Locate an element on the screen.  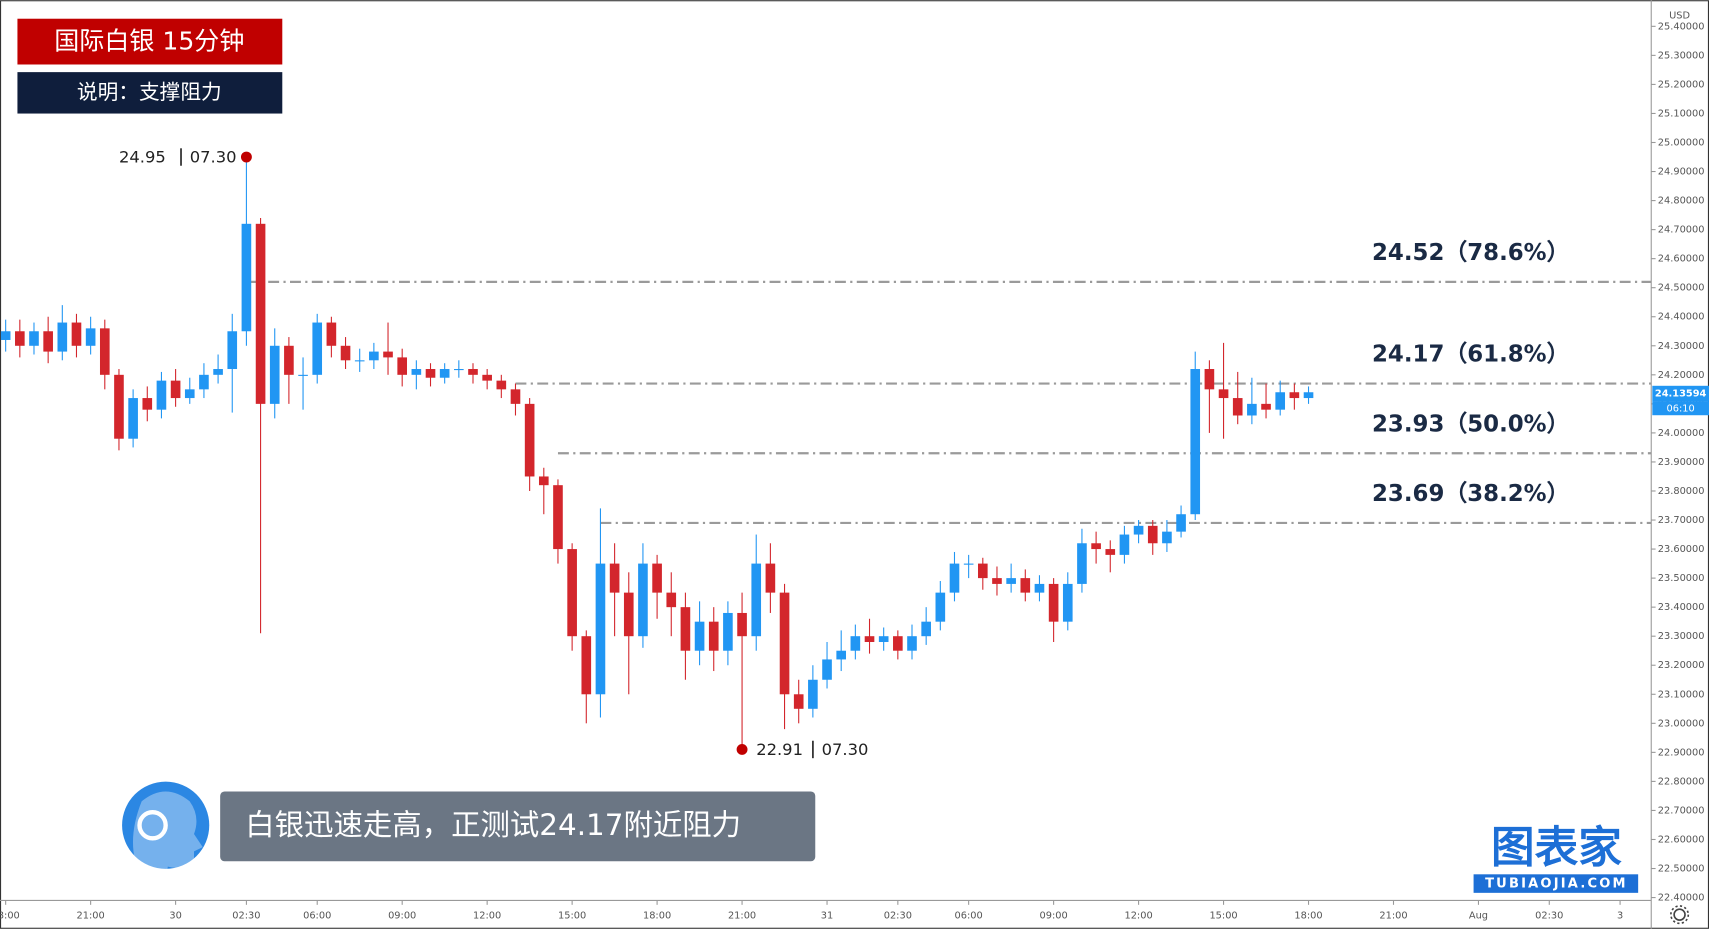
caption-box is located at coordinates (518, 826).